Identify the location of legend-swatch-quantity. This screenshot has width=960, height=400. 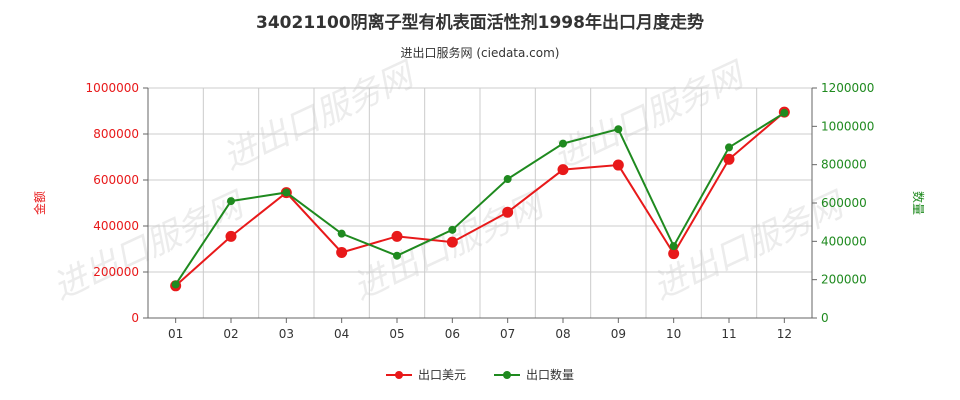
(507, 375).